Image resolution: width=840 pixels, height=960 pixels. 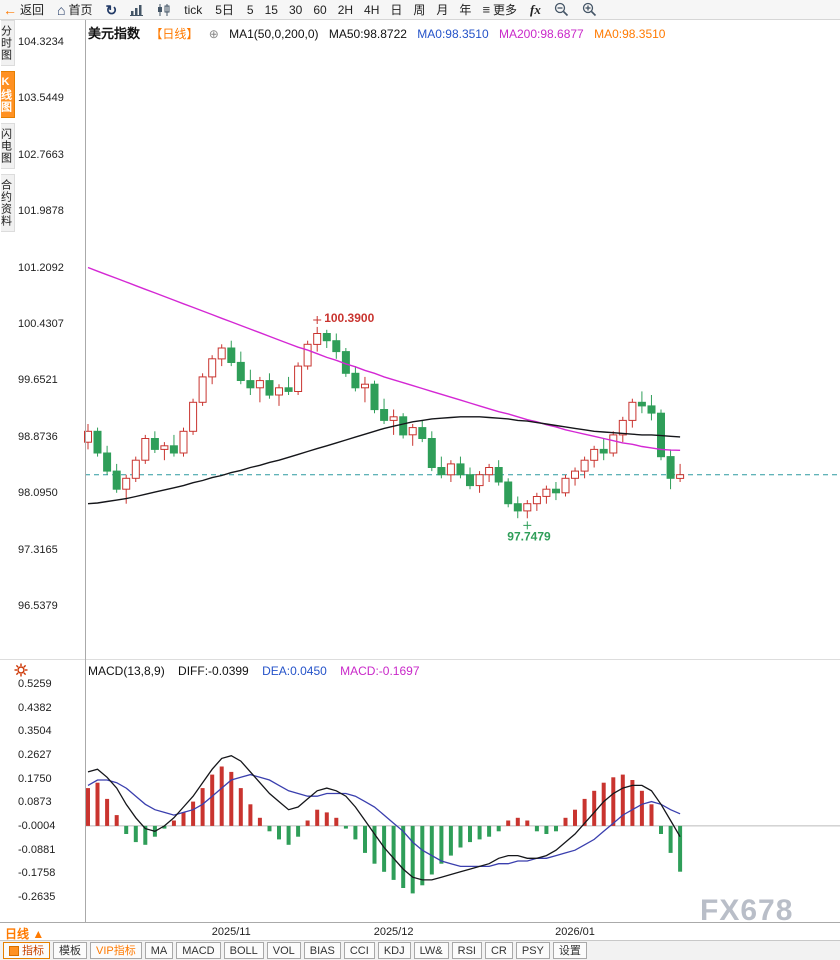 I want to click on bar-chart-view-button, so click(x=137, y=10).